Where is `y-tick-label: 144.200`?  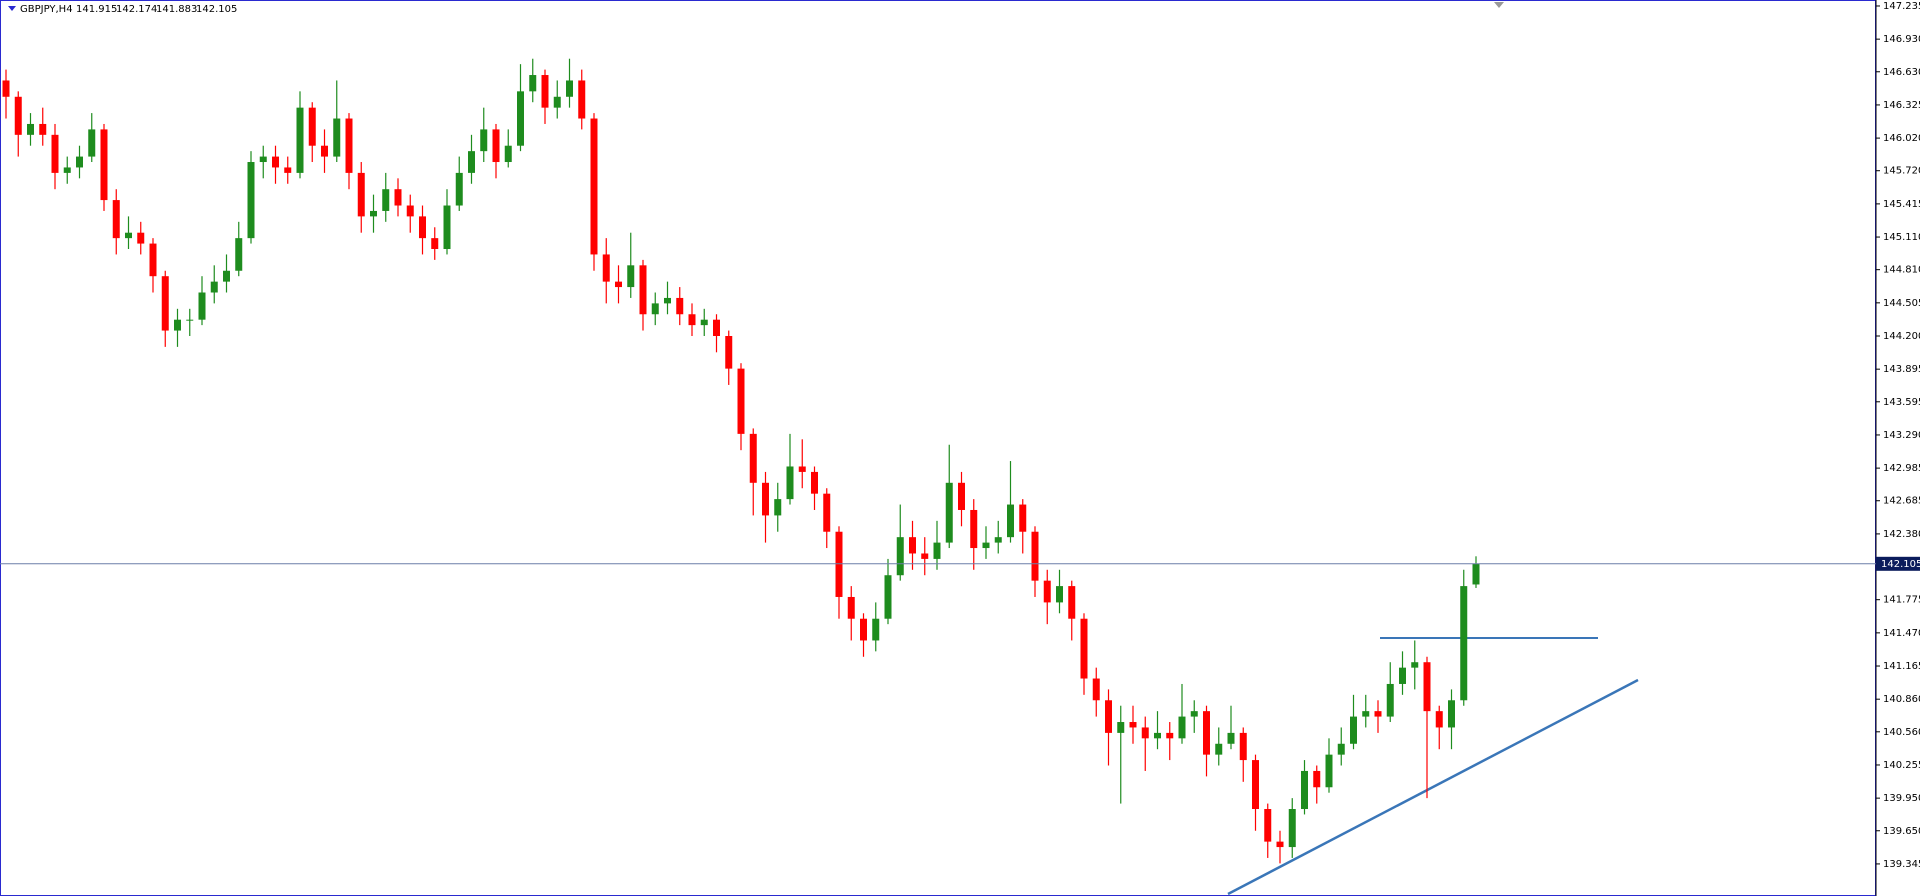 y-tick-label: 144.200 is located at coordinates (1901, 336).